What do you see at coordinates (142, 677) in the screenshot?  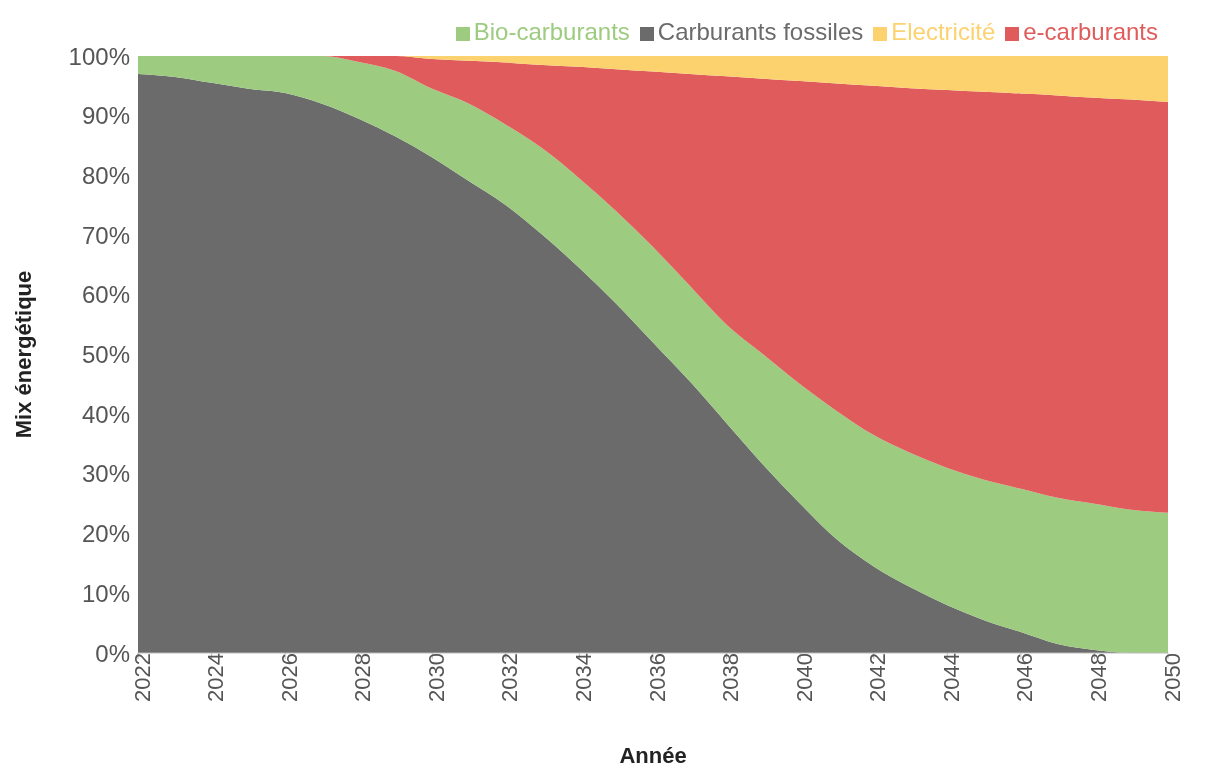 I see `x-tick-label: 2022` at bounding box center [142, 677].